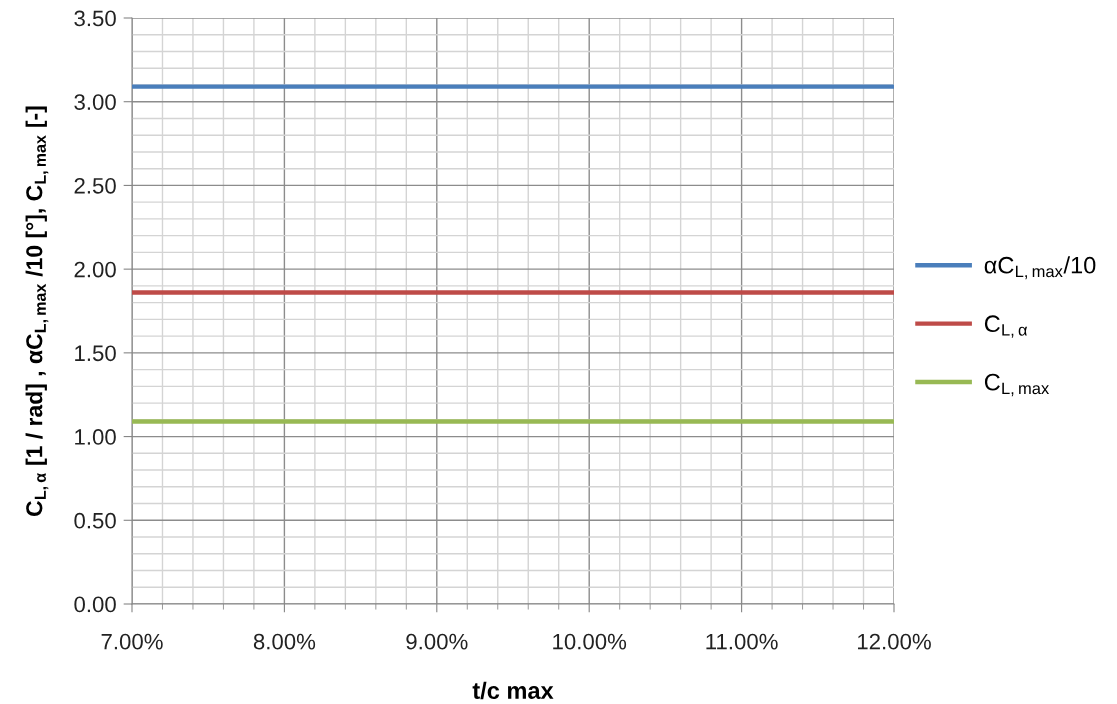 Image resolution: width=1117 pixels, height=704 pixels. What do you see at coordinates (95, 269) in the screenshot?
I see `y-tick-label: 2.00` at bounding box center [95, 269].